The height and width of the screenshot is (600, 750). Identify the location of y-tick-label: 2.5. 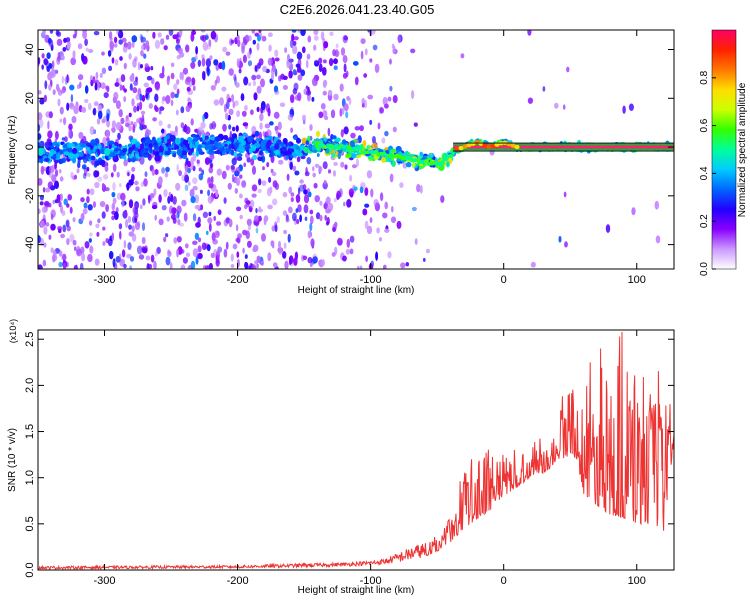
(30, 339).